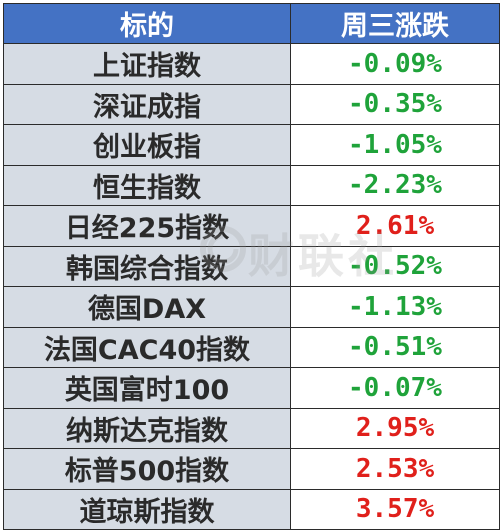 This screenshot has width=502, height=531. What do you see at coordinates (147, 23) in the screenshot?
I see `header-col-name: 标的` at bounding box center [147, 23].